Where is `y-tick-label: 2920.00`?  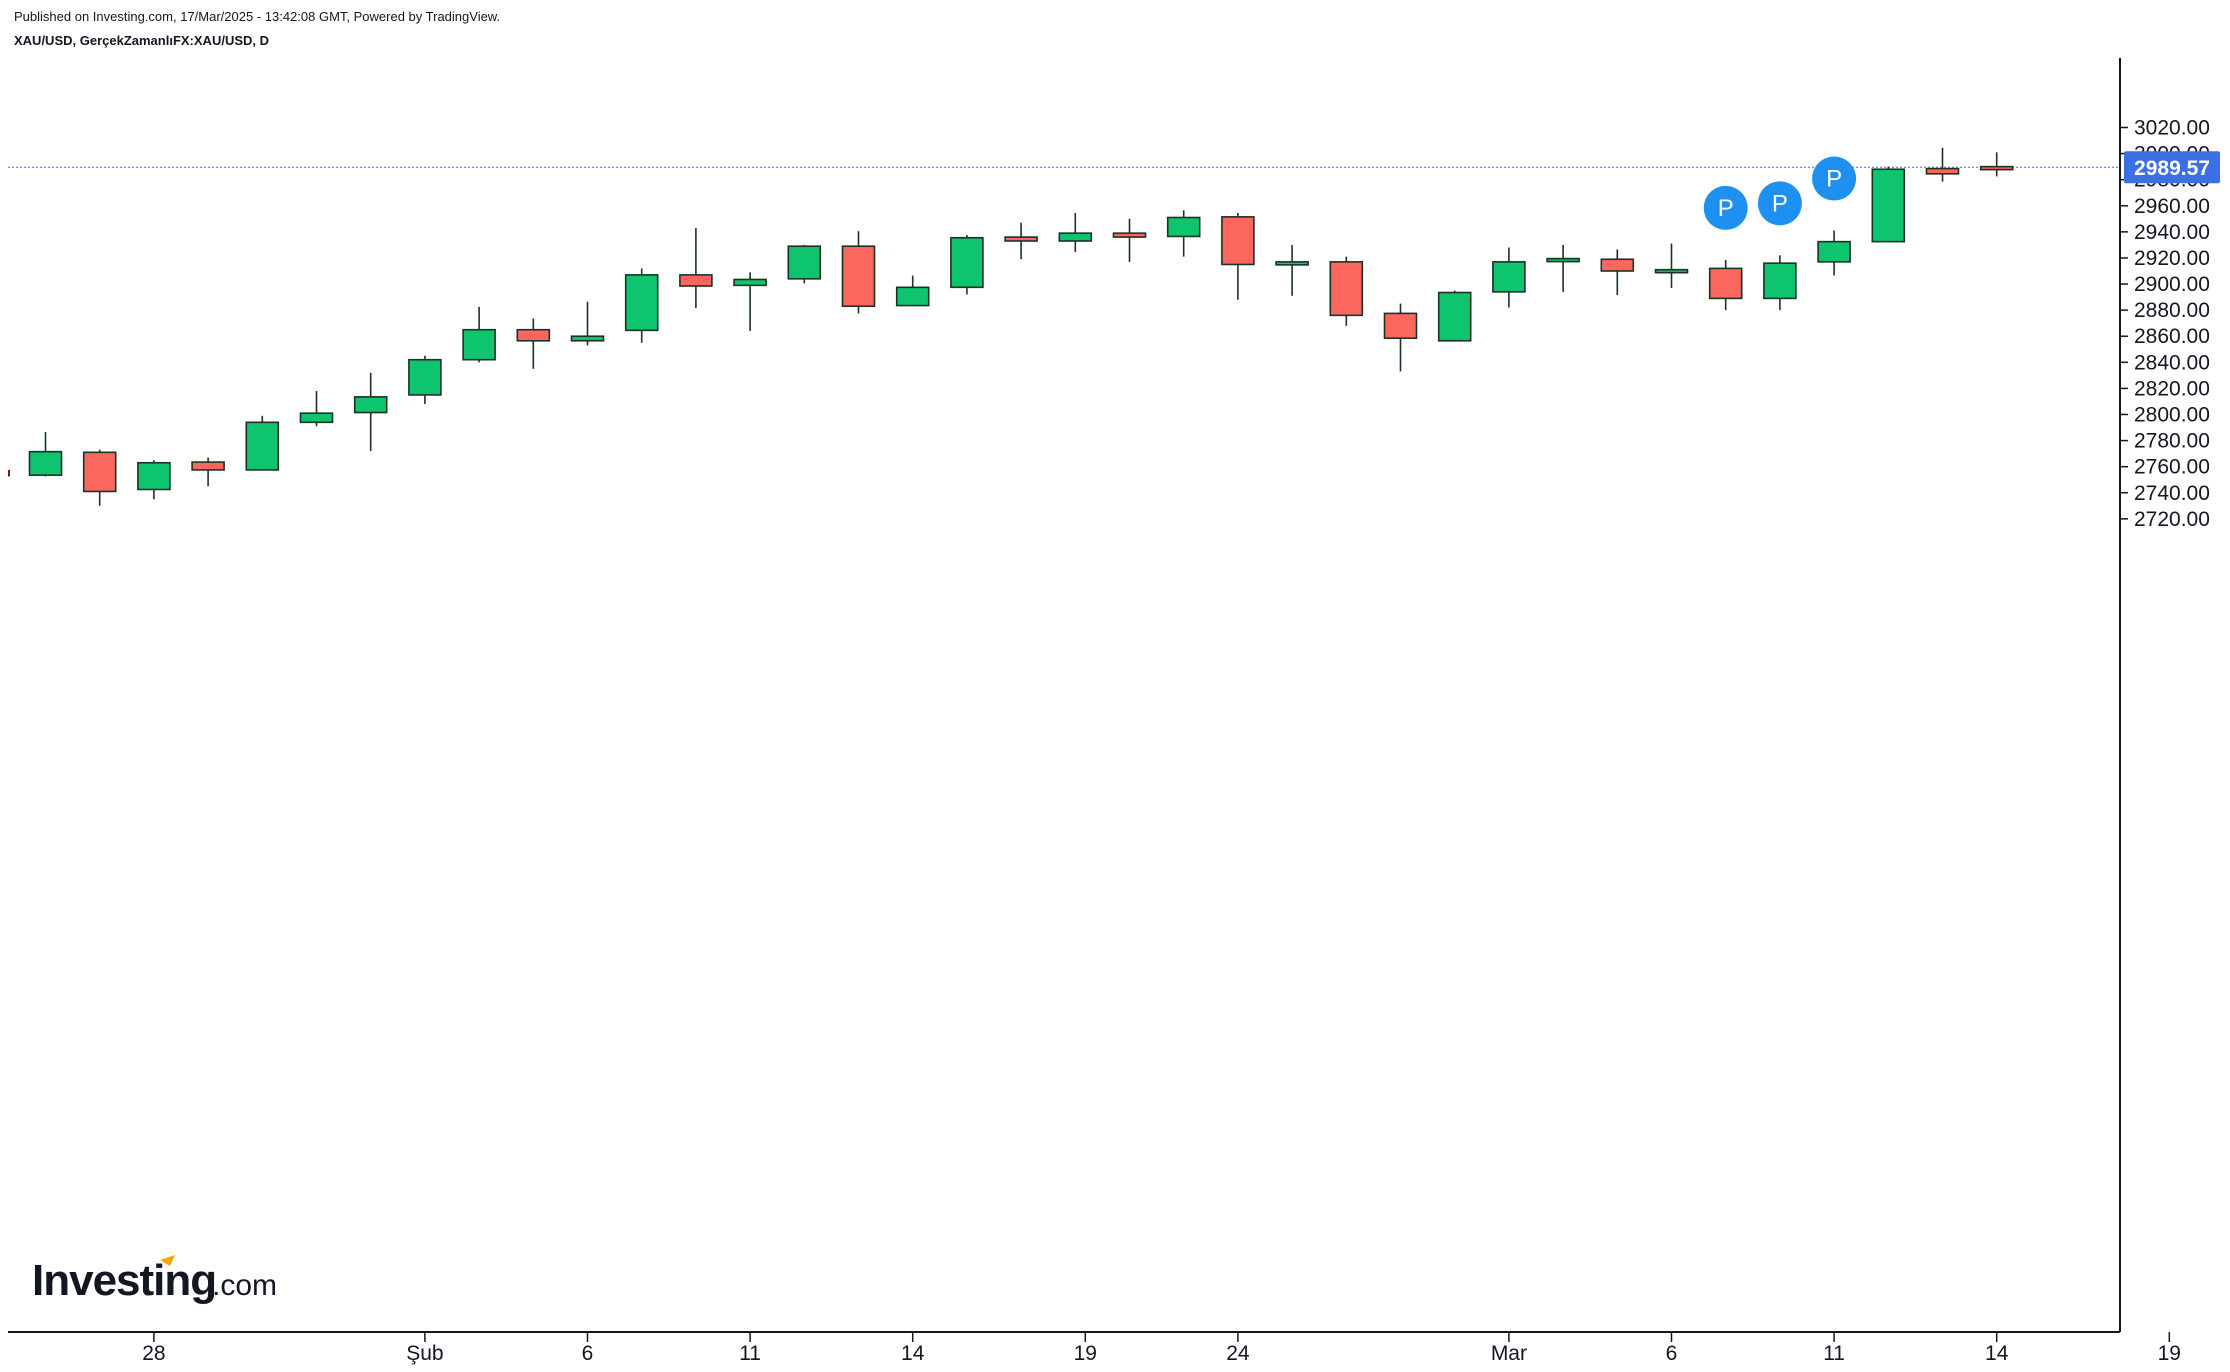 y-tick-label: 2920.00 is located at coordinates (2172, 258).